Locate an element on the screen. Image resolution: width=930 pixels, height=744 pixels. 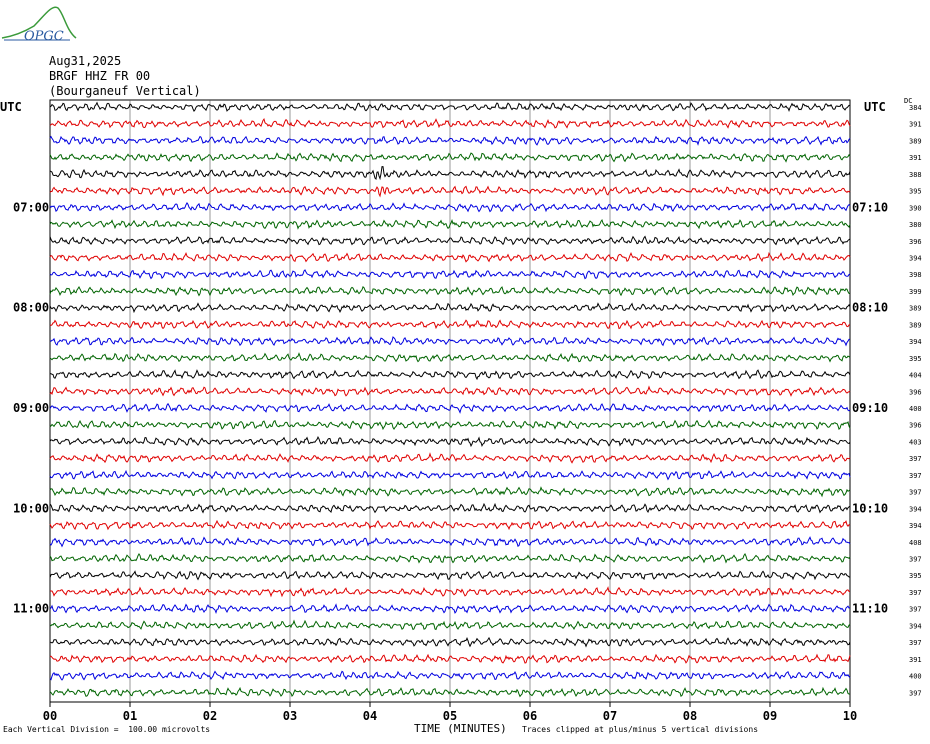
opgc-logo: OPGC is located at coordinates (39, 25).